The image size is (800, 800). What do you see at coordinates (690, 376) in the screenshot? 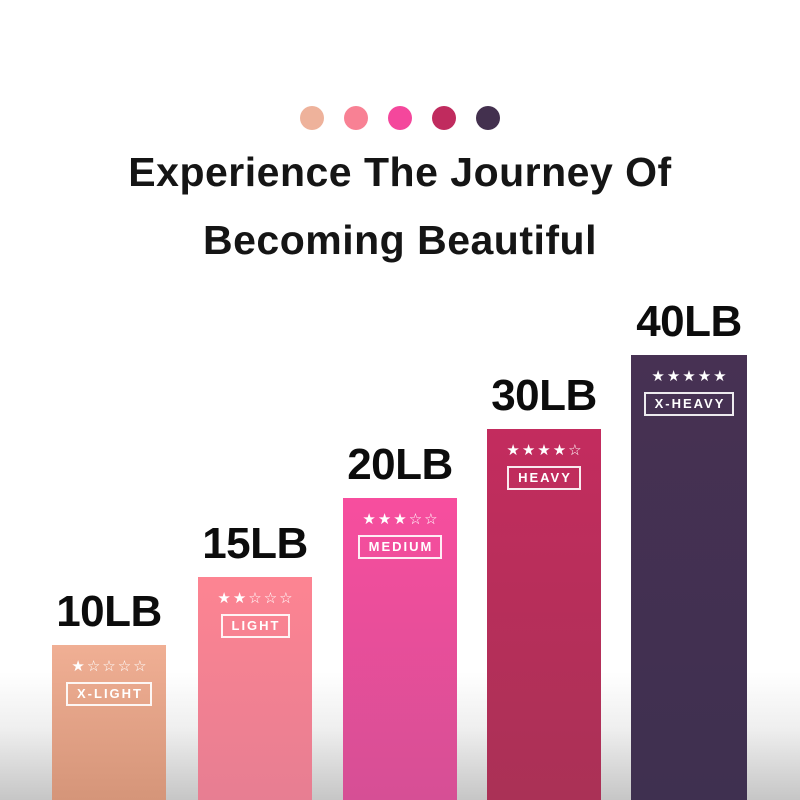
I see `star-rating: ★★★★★` at bounding box center [690, 376].